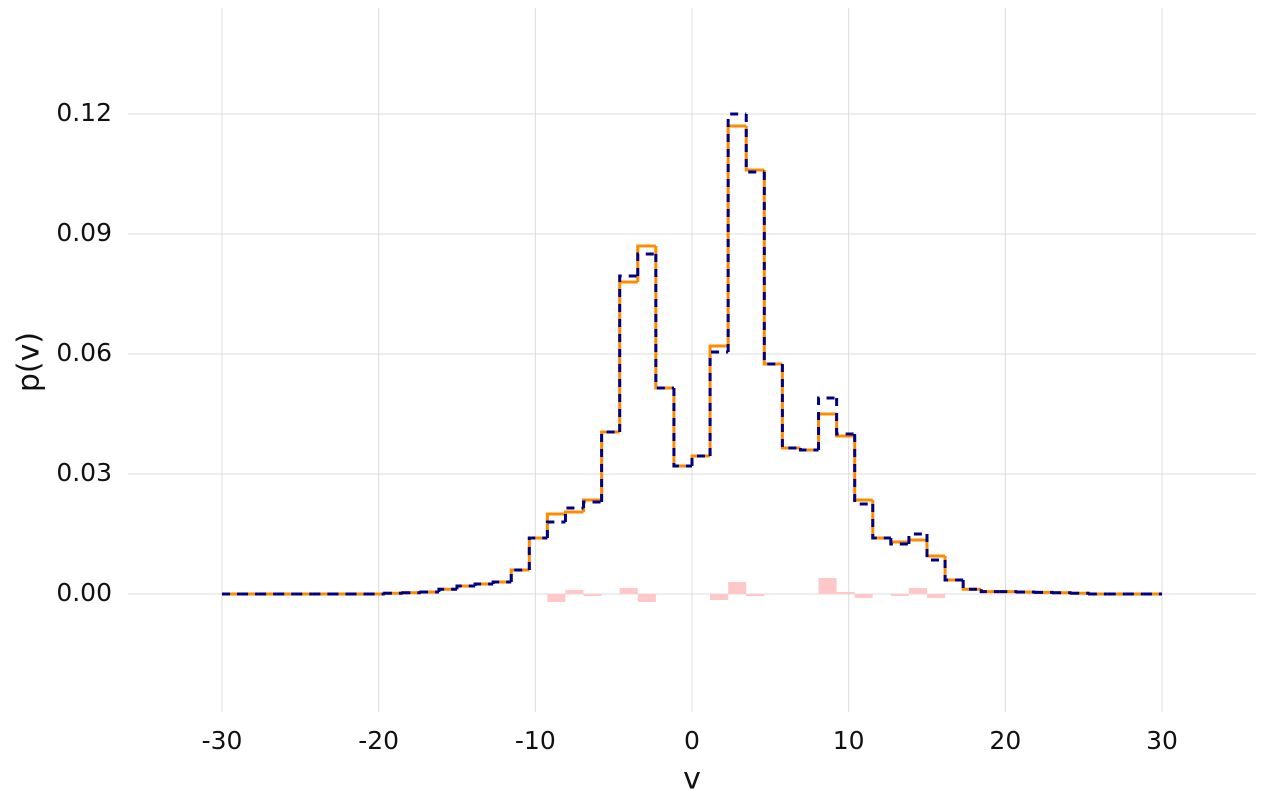  Describe the element at coordinates (692, 740) in the screenshot. I see `x-tick-label: 0` at that location.